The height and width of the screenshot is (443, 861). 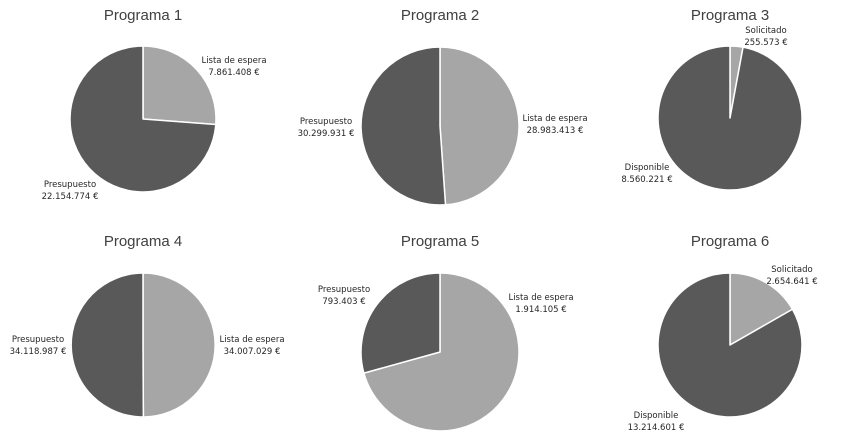 What do you see at coordinates (326, 134) in the screenshot?
I see `slice-label-value: 30.299.931 €` at bounding box center [326, 134].